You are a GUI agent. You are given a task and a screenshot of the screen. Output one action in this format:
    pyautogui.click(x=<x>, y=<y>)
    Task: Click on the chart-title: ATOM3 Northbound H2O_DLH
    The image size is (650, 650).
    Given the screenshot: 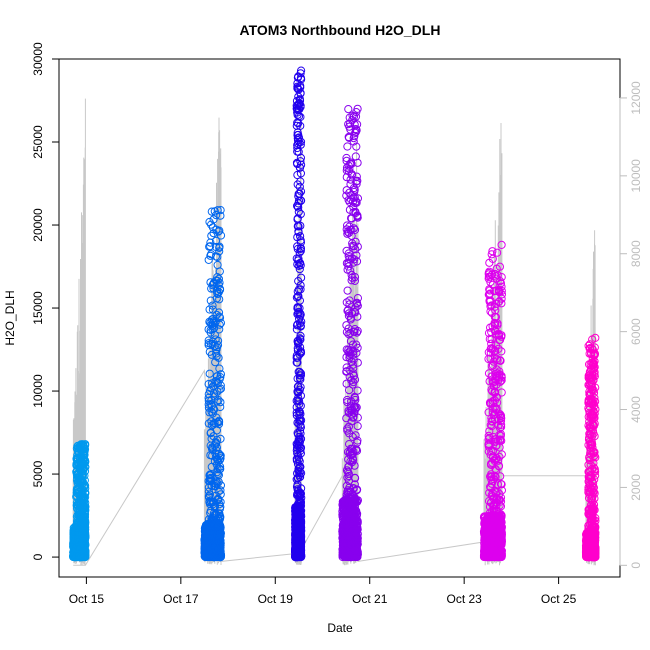 What is the action you would take?
    pyautogui.click(x=340, y=30)
    